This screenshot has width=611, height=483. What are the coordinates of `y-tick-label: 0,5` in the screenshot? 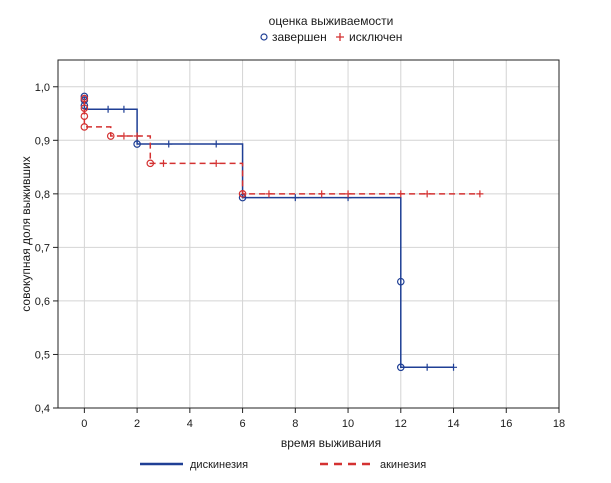 It's located at (42, 355).